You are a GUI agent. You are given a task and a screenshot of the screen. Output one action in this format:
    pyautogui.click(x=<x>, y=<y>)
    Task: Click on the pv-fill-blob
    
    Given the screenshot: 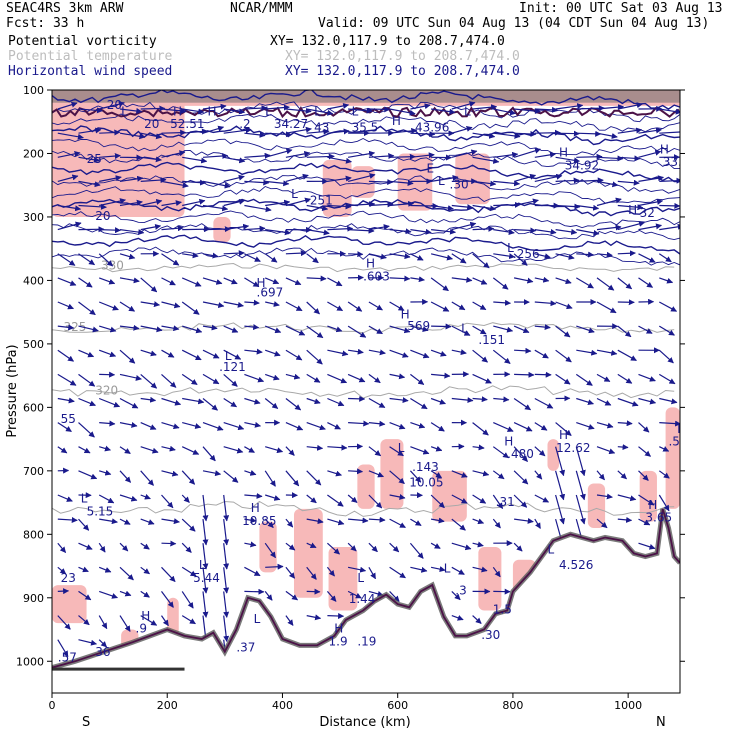 What is the action you would take?
    pyautogui.click(x=490, y=579)
    